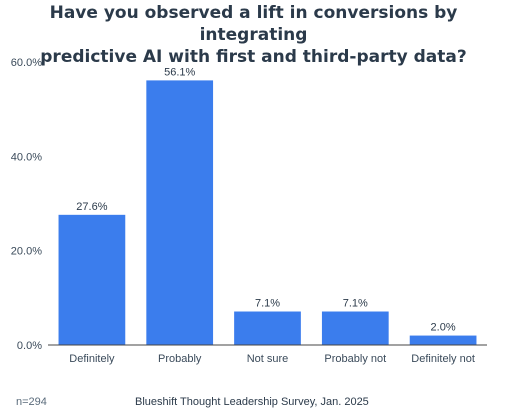  I want to click on x-tick-label: Probably not, so click(355, 359).